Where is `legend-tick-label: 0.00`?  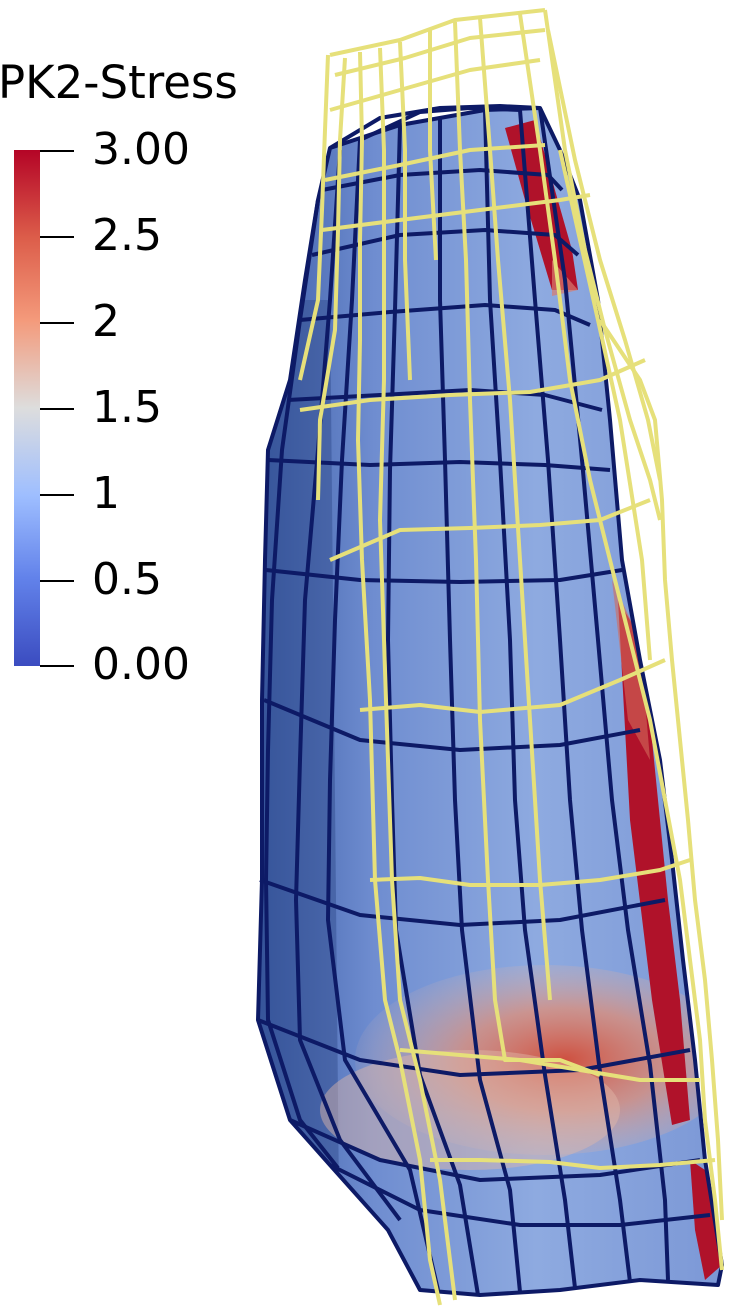
legend-tick-label: 0.00 is located at coordinates (141, 664).